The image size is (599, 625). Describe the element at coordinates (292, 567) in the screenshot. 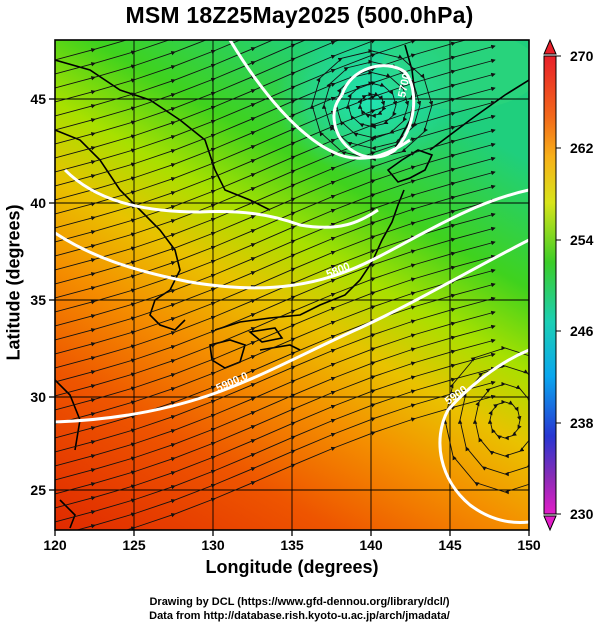

I see `x-axis-title: Longitude (degrees)` at that location.